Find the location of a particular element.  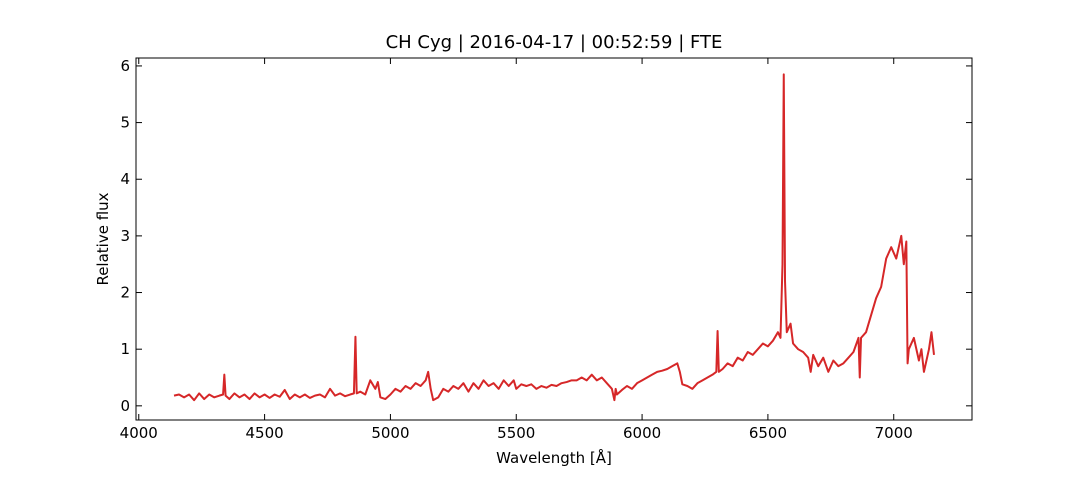

y-tick-label: 6 is located at coordinates (125, 66).